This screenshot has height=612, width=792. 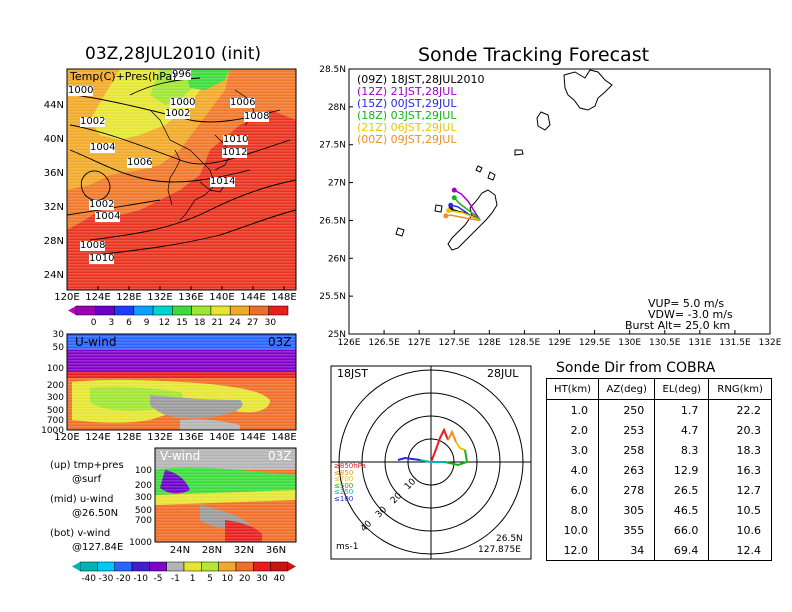 I want to click on y-tick-label: 26.5N, so click(x=332, y=221).